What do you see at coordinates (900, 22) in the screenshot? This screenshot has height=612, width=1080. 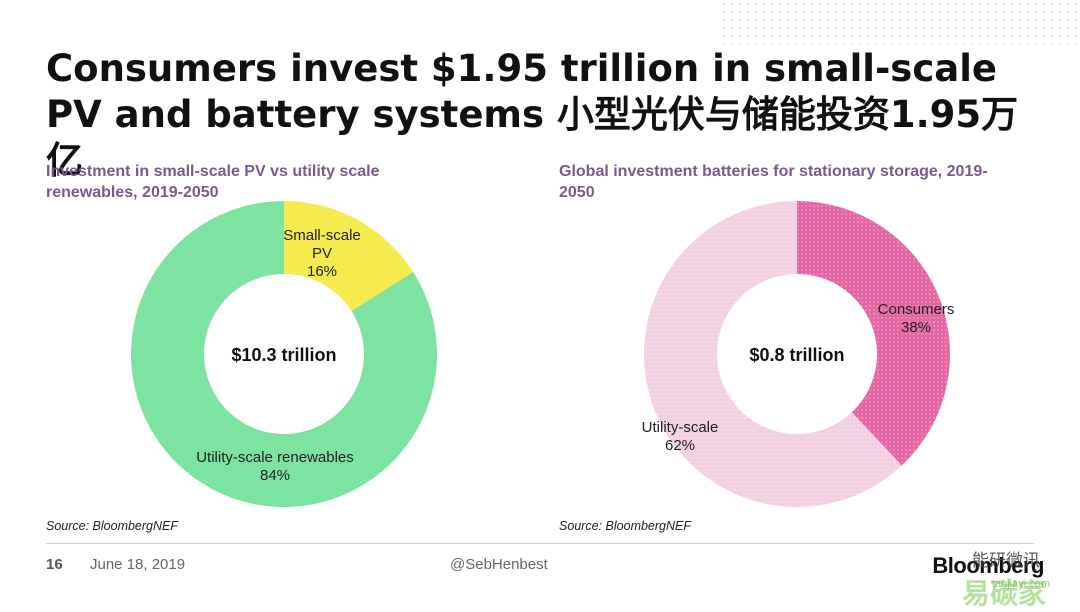 I see `decorative-dot-pattern` at bounding box center [900, 22].